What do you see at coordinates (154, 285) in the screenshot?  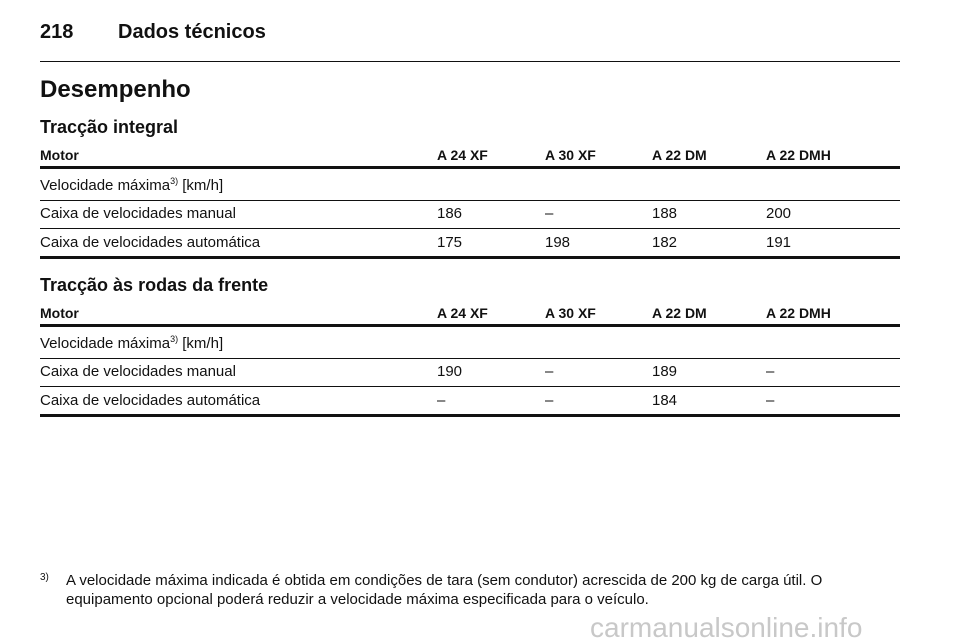 I see `section-title: Tracção às rodas da frente` at bounding box center [154, 285].